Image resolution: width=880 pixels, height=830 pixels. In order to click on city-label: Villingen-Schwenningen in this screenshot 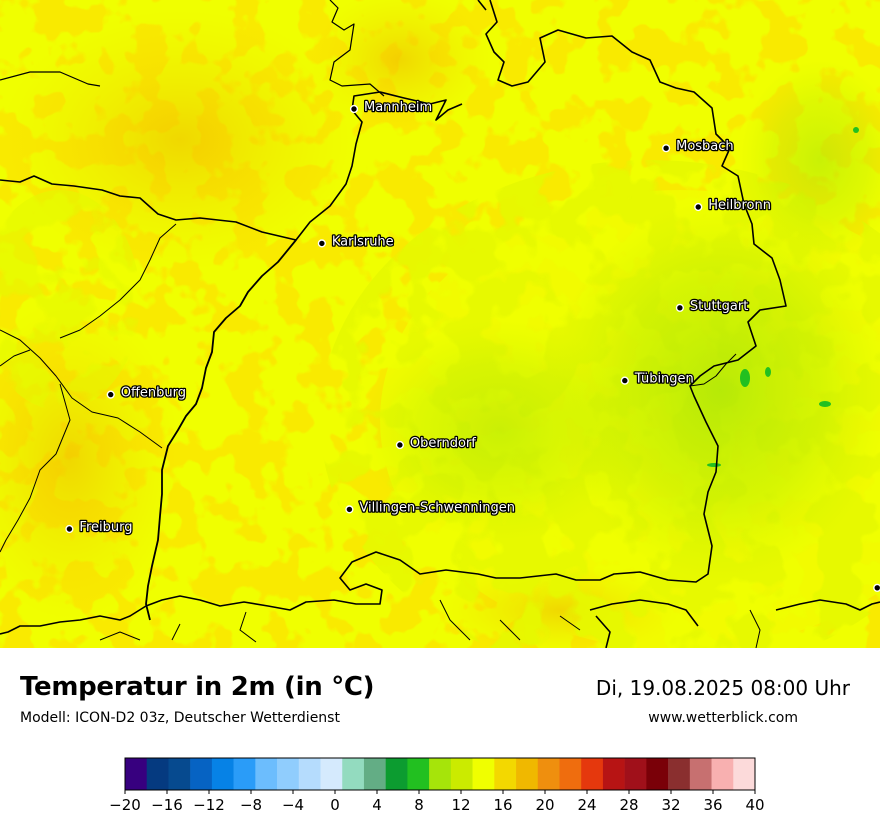, I will do `click(437, 507)`.